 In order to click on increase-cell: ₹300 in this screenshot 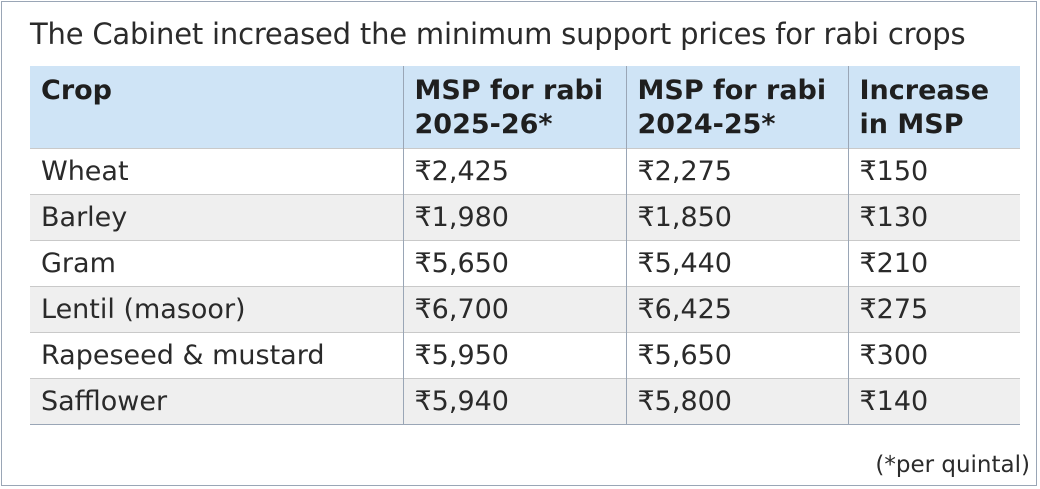, I will do `click(933, 355)`.